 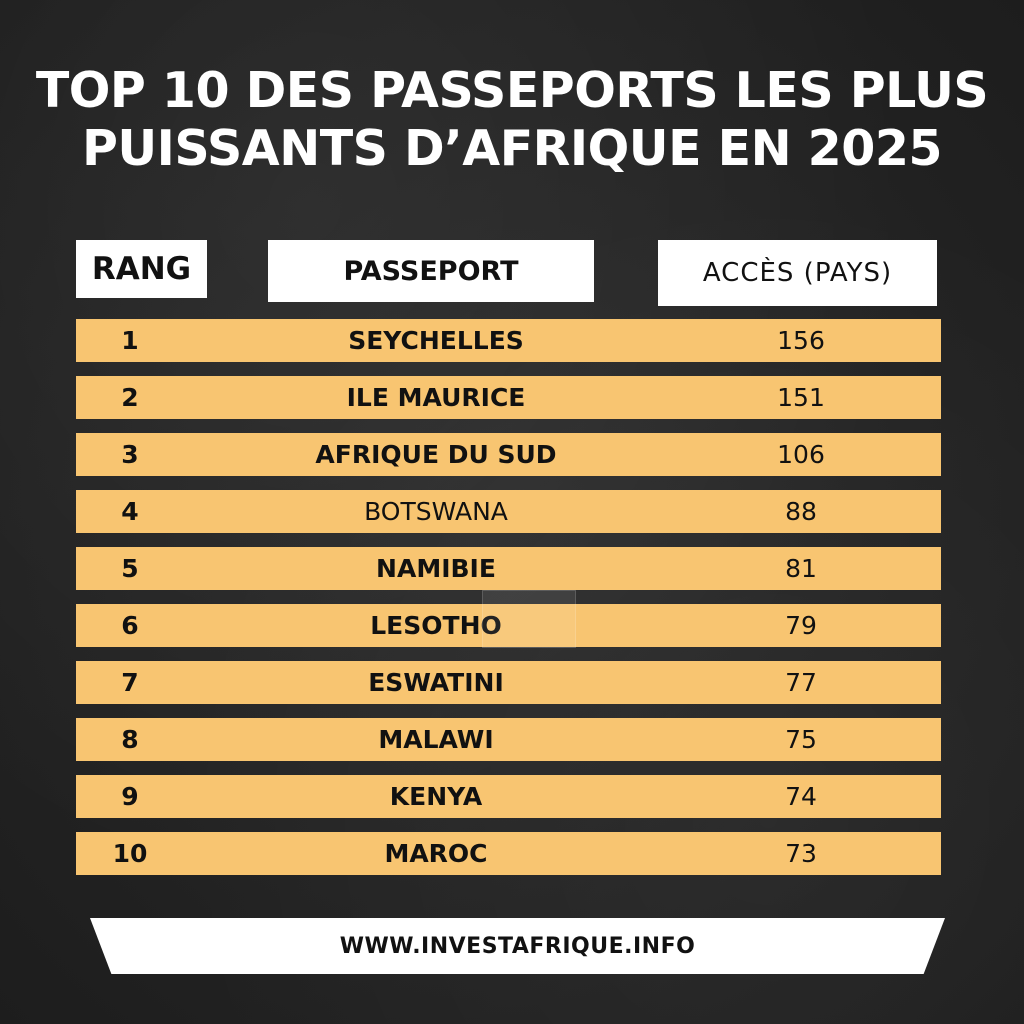 What do you see at coordinates (141, 269) in the screenshot?
I see `header-rank: RANG` at bounding box center [141, 269].